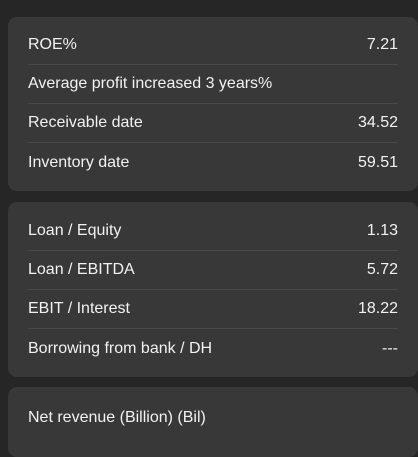 Image resolution: width=418 pixels, height=457 pixels. I want to click on metric-row-avg-profit-growth: Average profit increased 3 years%, so click(213, 84).